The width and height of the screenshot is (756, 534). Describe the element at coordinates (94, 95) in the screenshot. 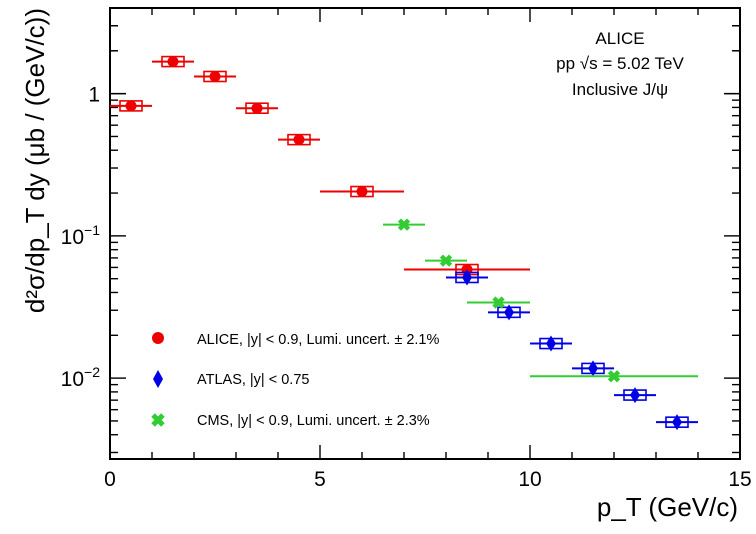

I see `y-tick-label: 1` at that location.